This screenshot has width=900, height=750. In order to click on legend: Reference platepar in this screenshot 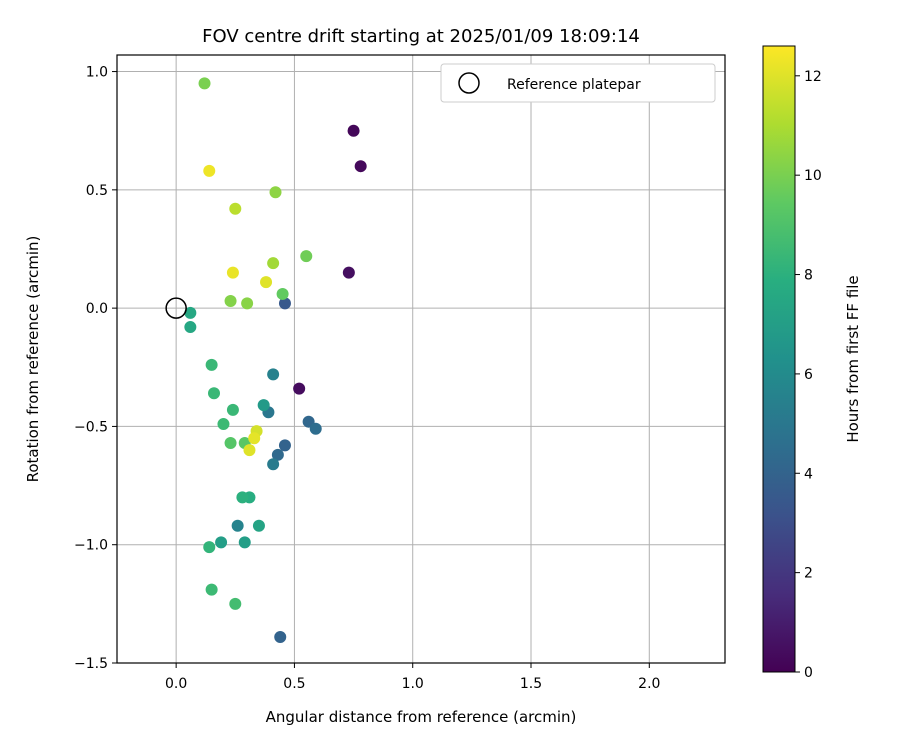, I will do `click(578, 83)`.